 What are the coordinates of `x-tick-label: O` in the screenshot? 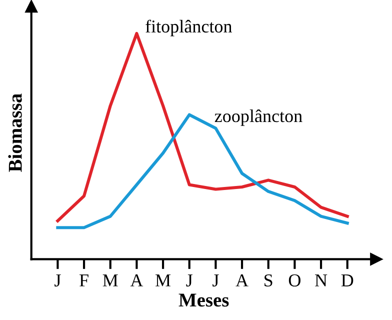 It's located at (294, 280).